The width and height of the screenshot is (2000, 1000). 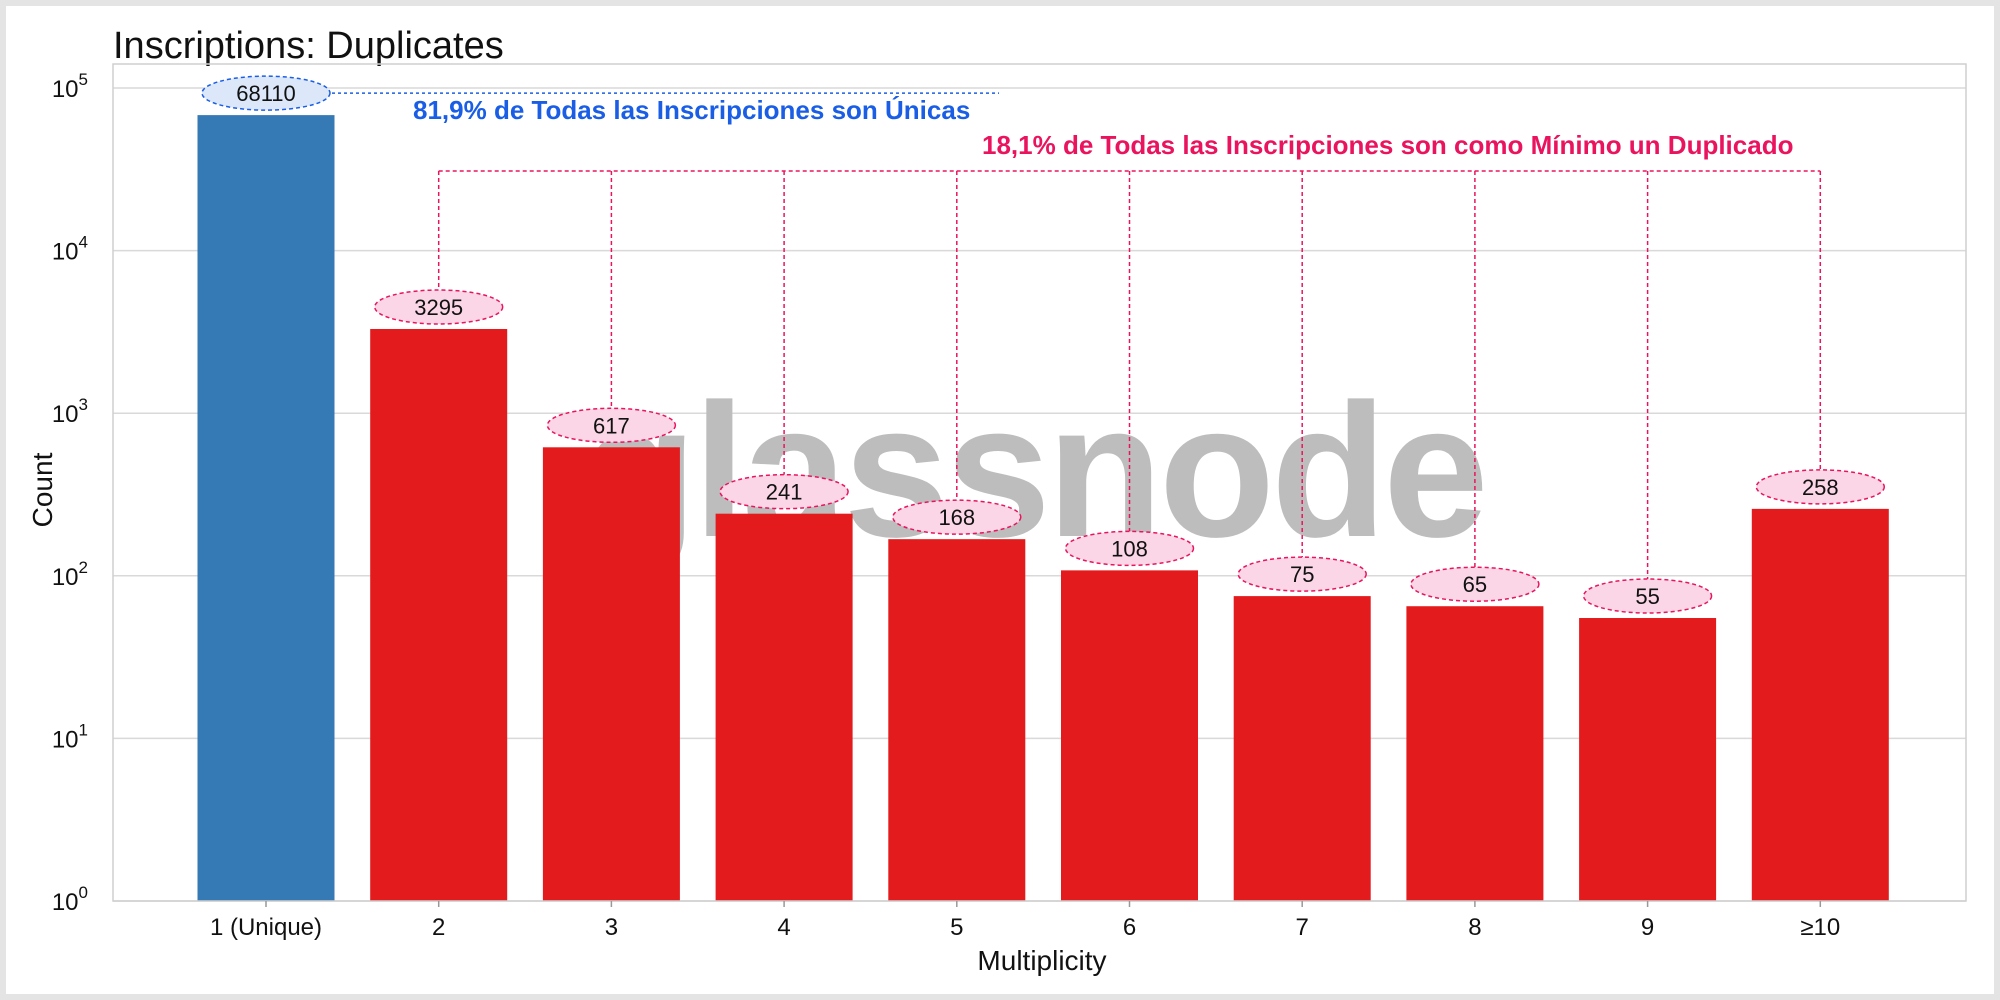 I want to click on data-label: 241, so click(x=784, y=491).